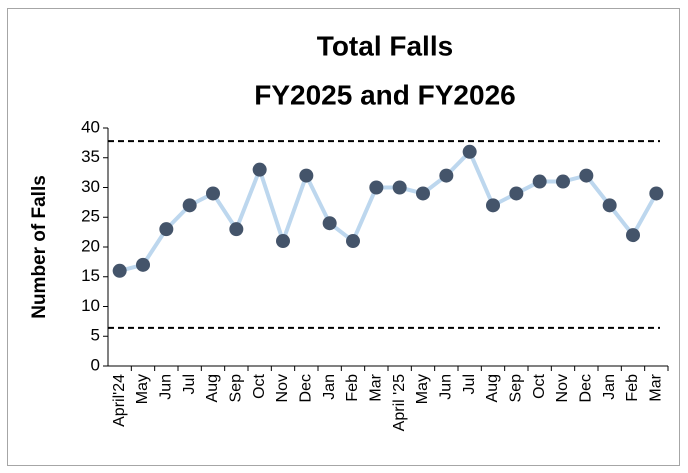 The height and width of the screenshot is (473, 688). Describe the element at coordinates (95, 335) in the screenshot. I see `y-tick-label: 5` at that location.